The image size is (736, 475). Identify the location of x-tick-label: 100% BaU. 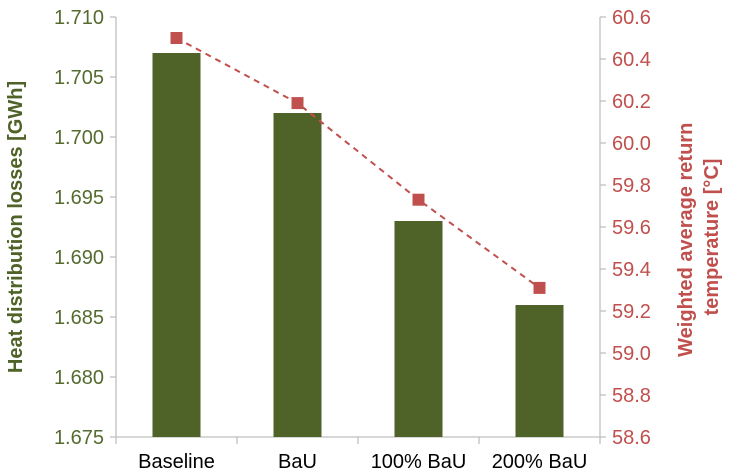
(419, 462).